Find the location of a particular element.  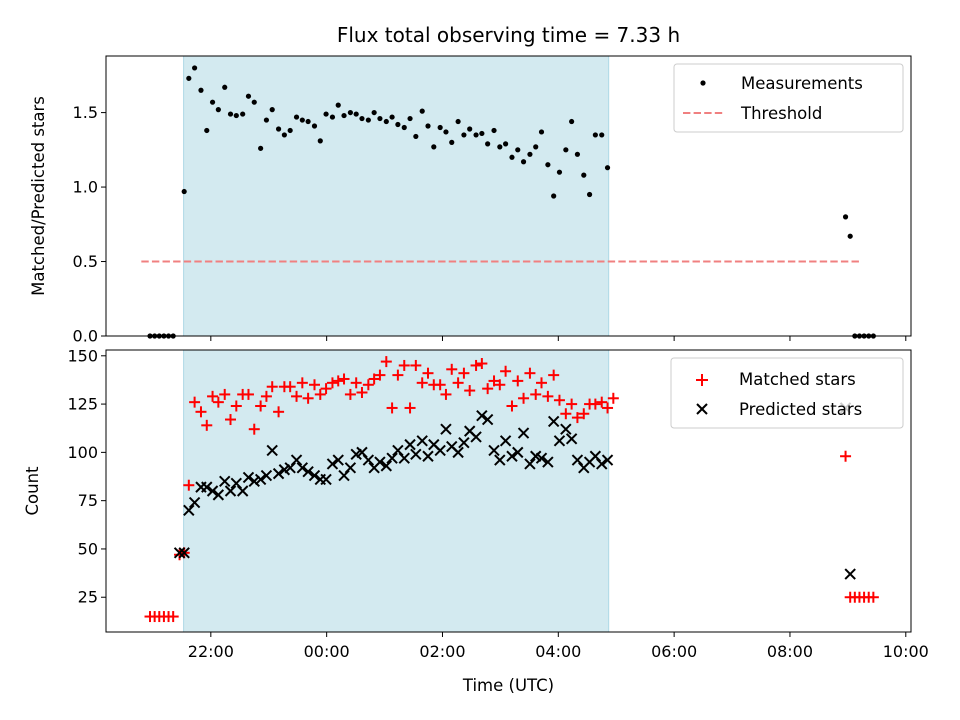

bottom-legend: Matched stars Predicted stars is located at coordinates (787, 393).